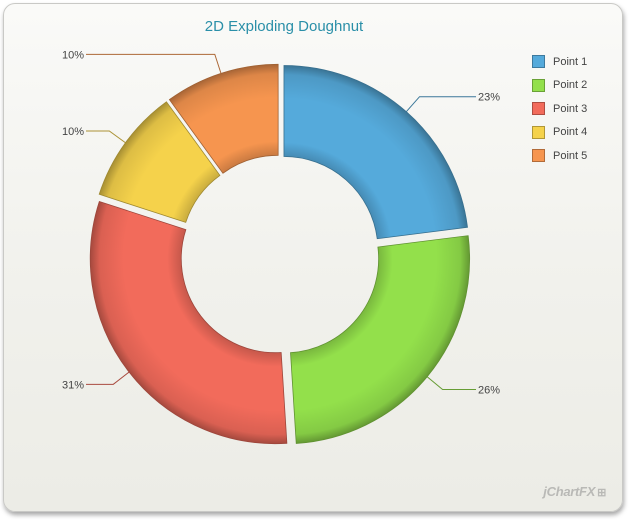 Image resolution: width=630 pixels, height=525 pixels. I want to click on data-label-1: 23%, so click(489, 98).